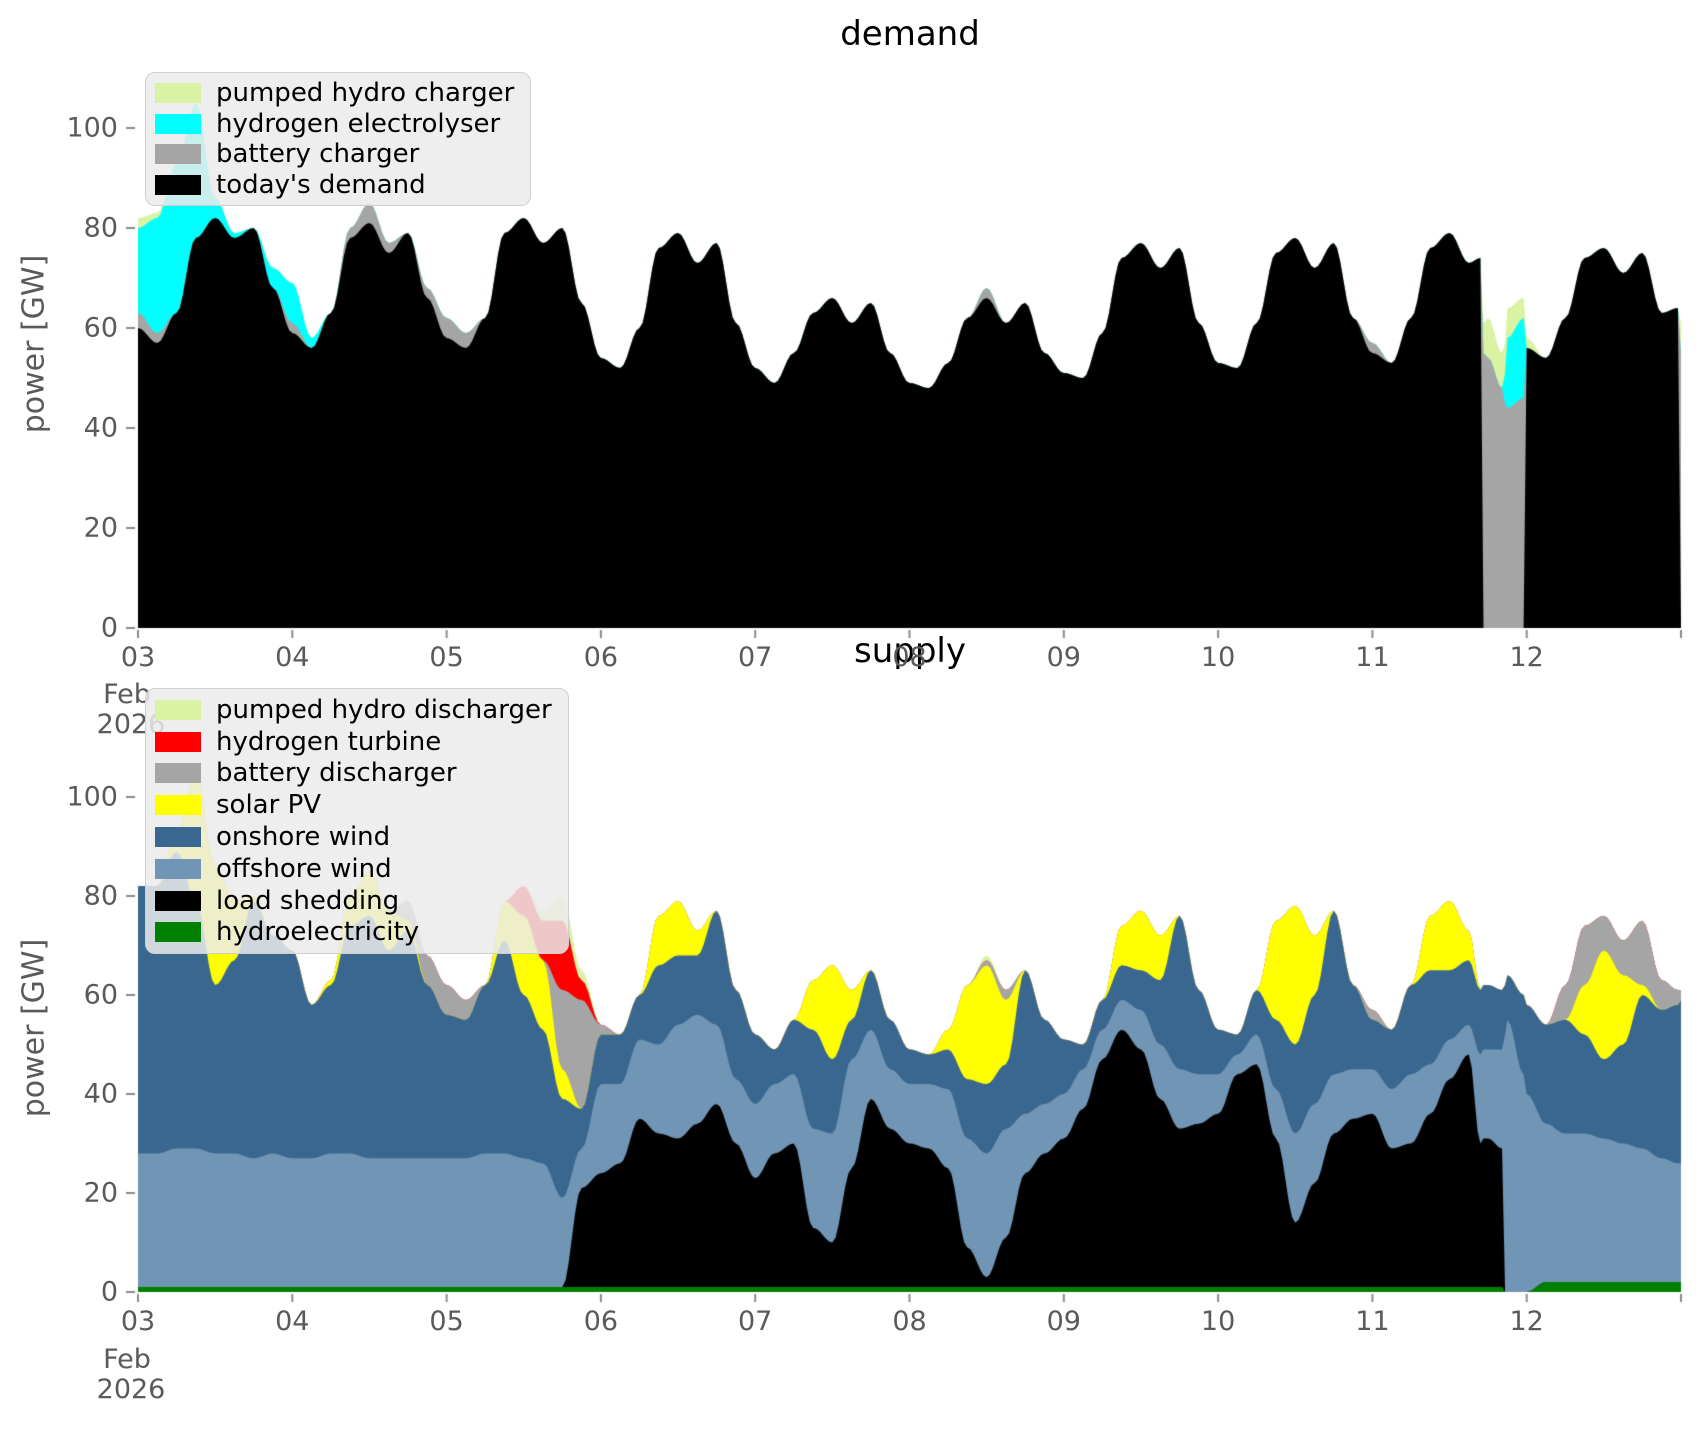  Describe the element at coordinates (336, 773) in the screenshot. I see `legend-label: battery discharger` at that location.